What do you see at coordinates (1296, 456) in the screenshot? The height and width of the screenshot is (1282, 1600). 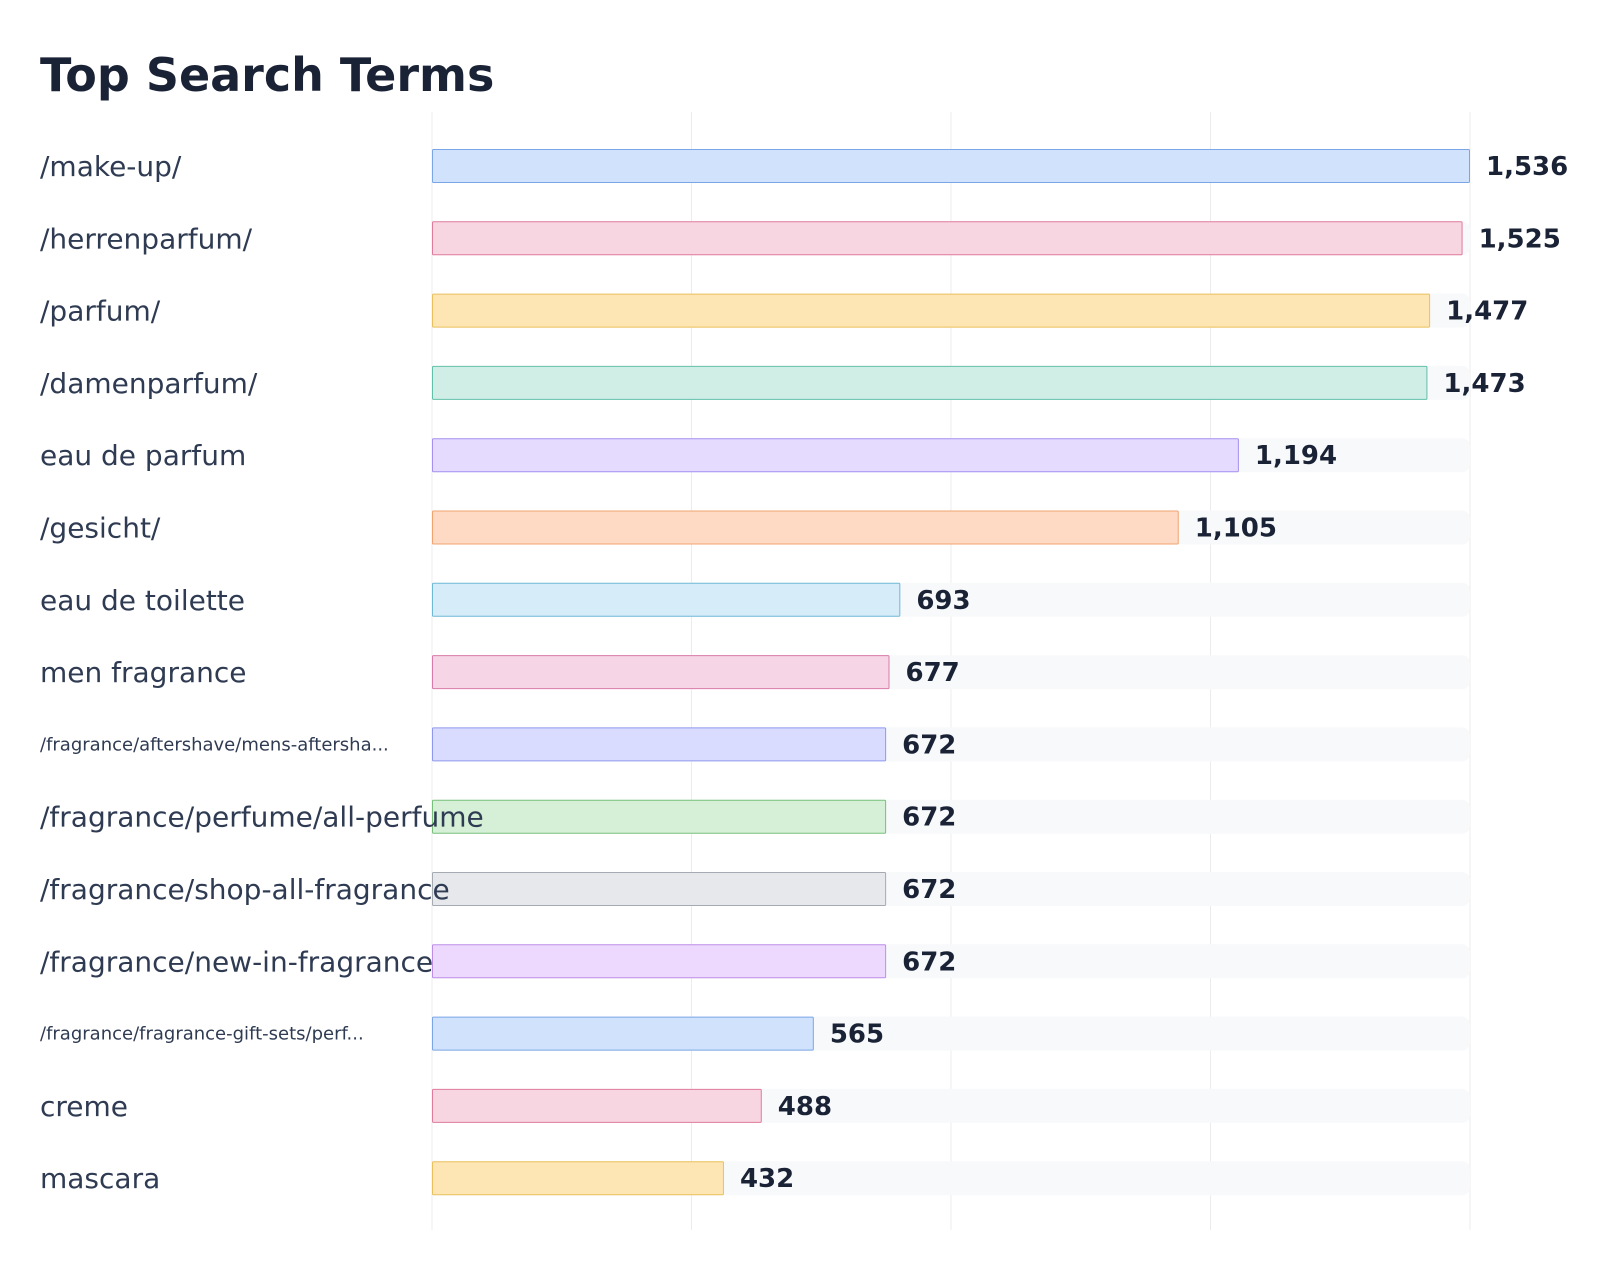 I see `value-label: 1,194` at bounding box center [1296, 456].